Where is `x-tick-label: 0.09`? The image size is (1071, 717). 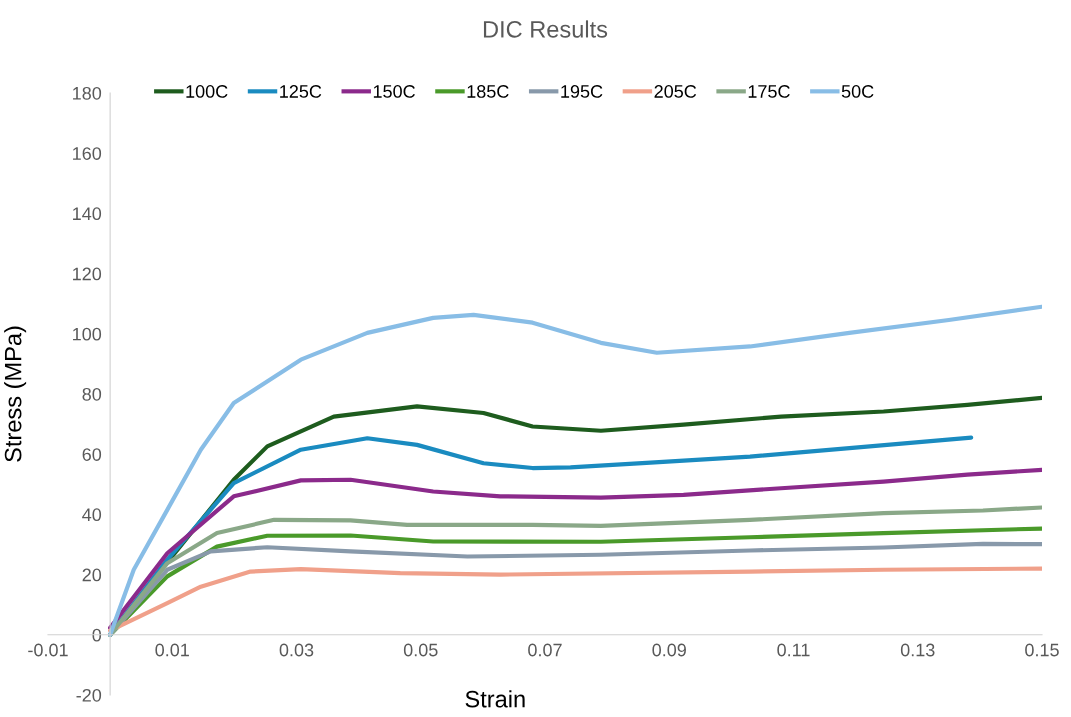 x-tick-label: 0.09 is located at coordinates (669, 650).